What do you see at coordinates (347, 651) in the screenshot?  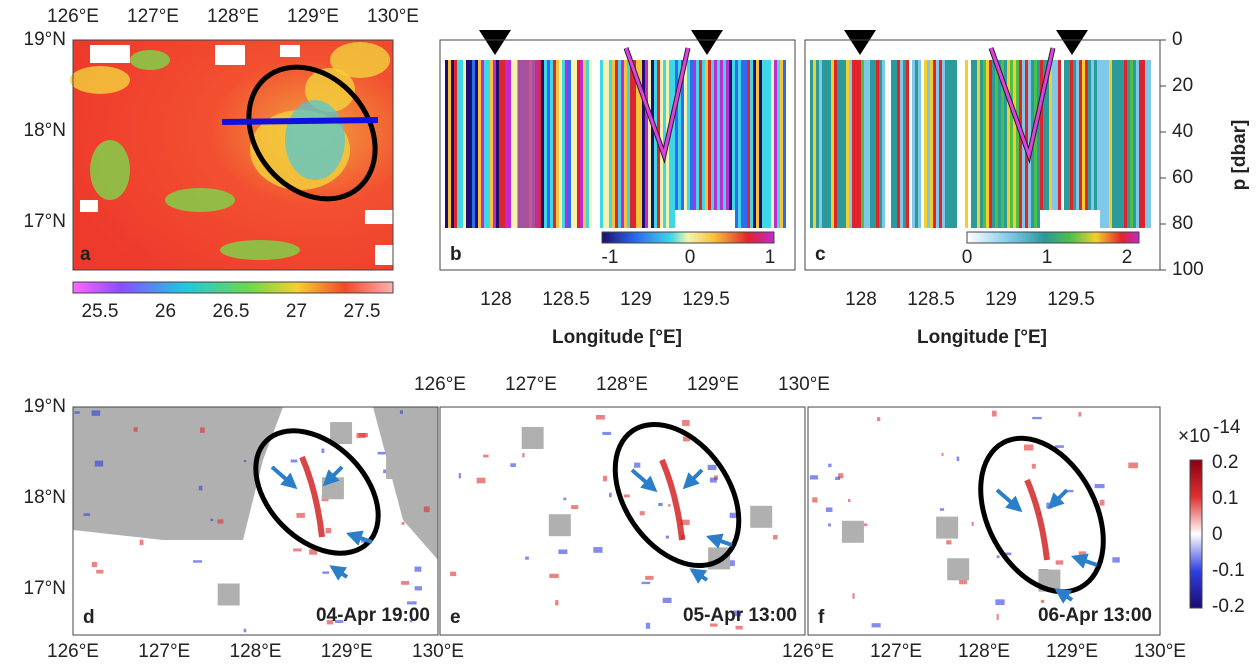 I see `x-tick-label: 129°E` at bounding box center [347, 651].